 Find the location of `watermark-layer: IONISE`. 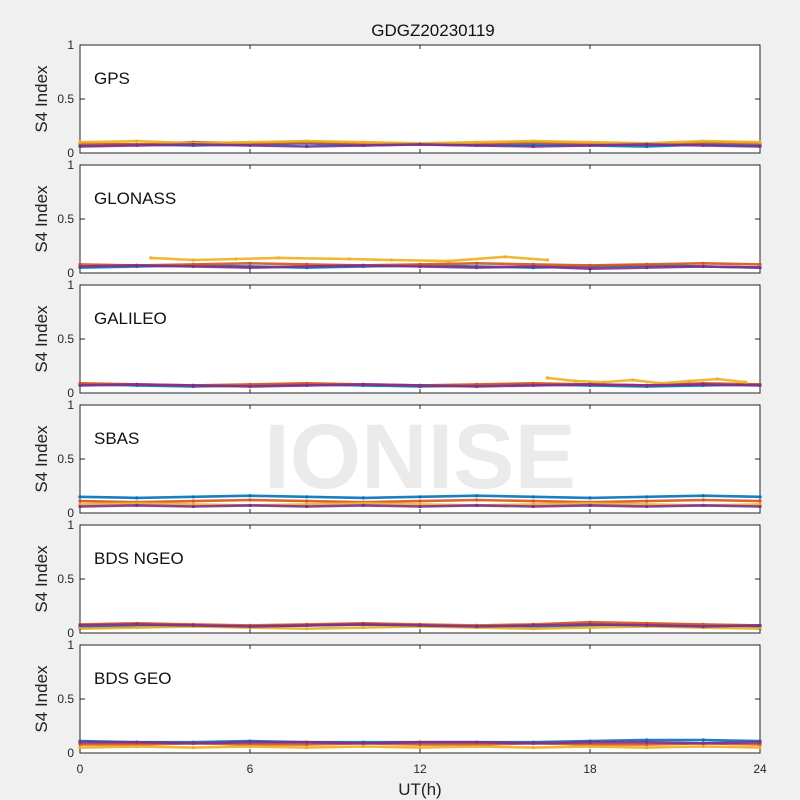

watermark-layer: IONISE is located at coordinates (420, 457).